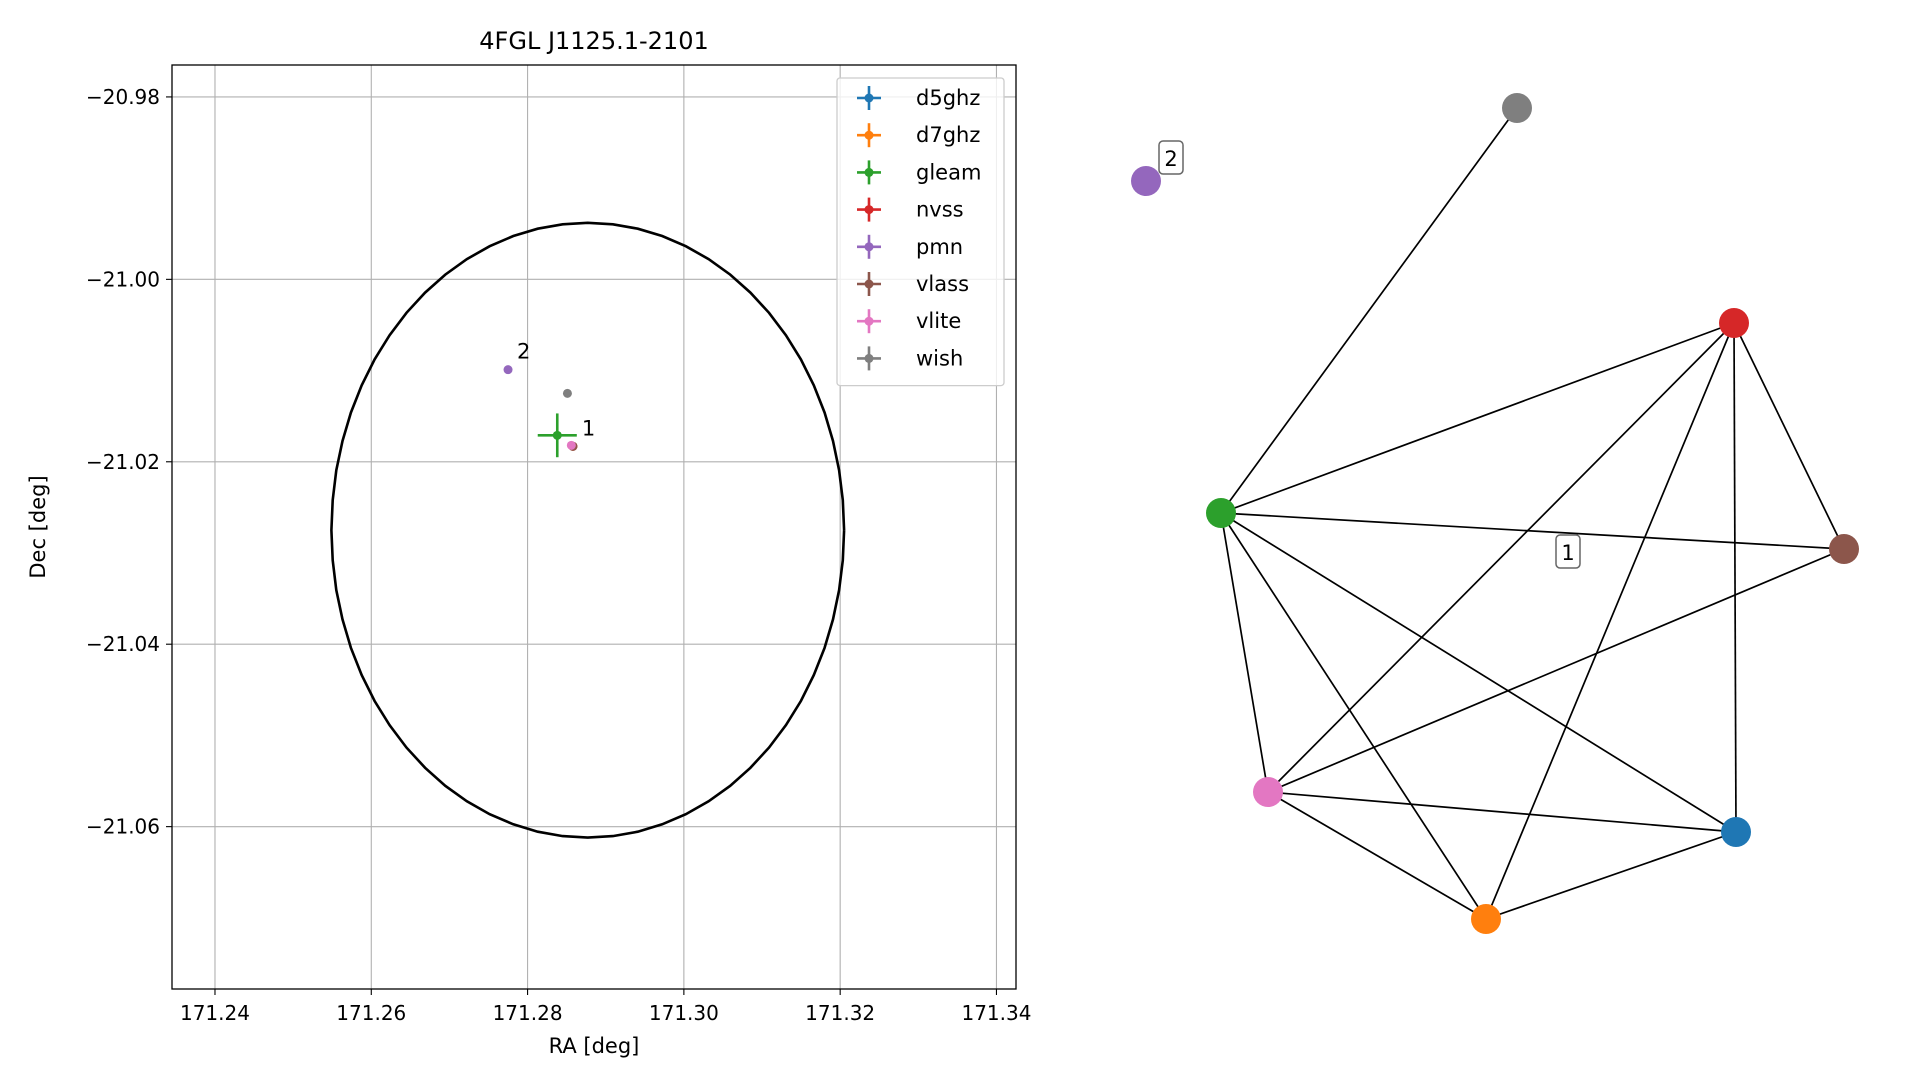  Describe the element at coordinates (371, 1013) in the screenshot. I see `x-tick-label: 171.26` at that location.